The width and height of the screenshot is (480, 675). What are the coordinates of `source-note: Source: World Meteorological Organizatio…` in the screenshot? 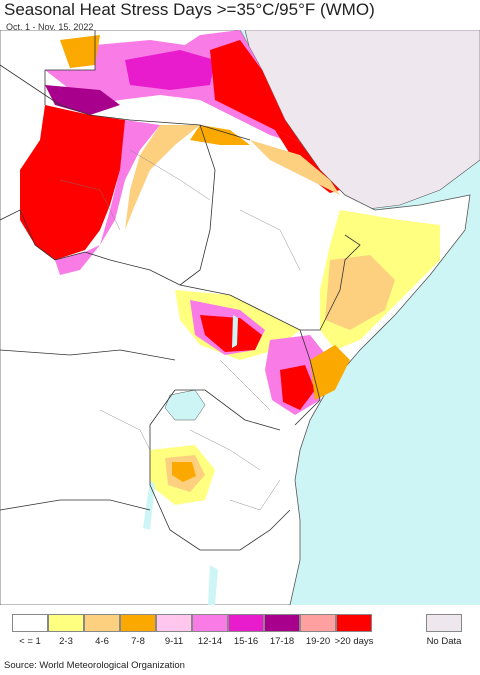 It's located at (94, 665).